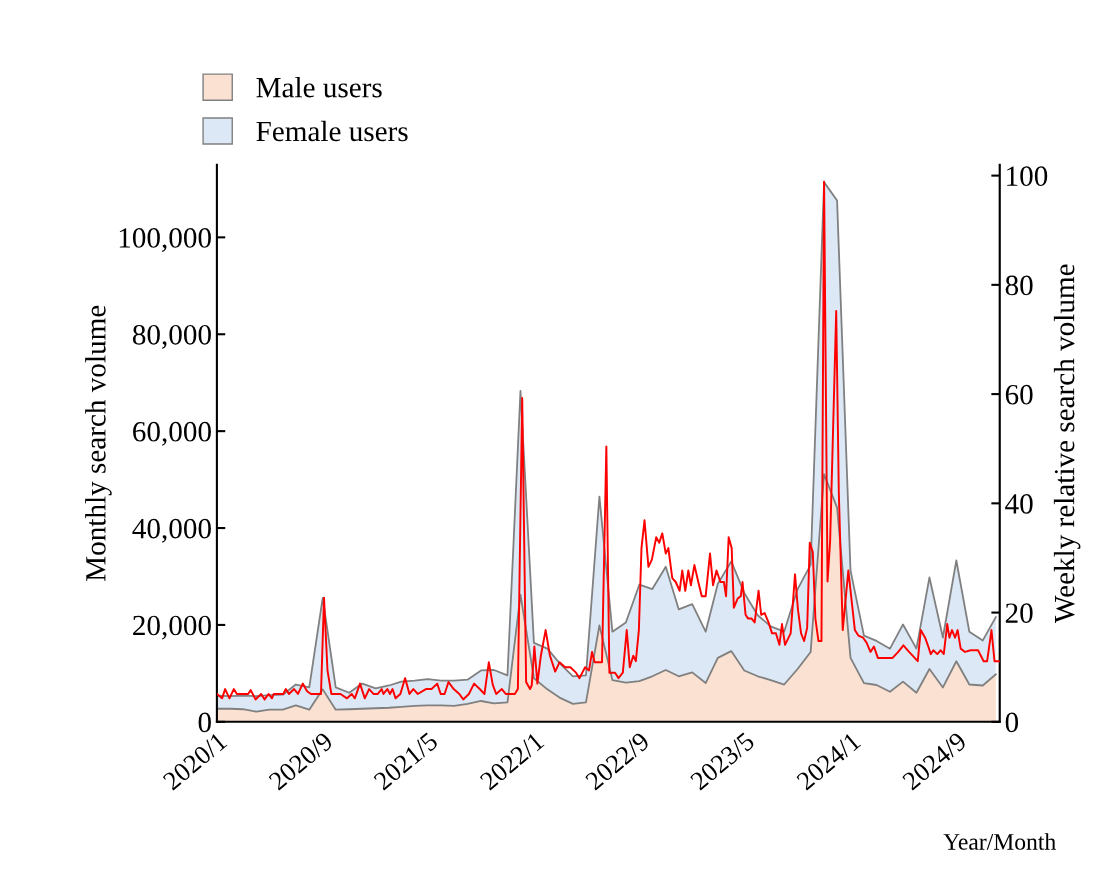 The image size is (1101, 876). What do you see at coordinates (319, 87) in the screenshot?
I see `legend-label: Male users` at bounding box center [319, 87].